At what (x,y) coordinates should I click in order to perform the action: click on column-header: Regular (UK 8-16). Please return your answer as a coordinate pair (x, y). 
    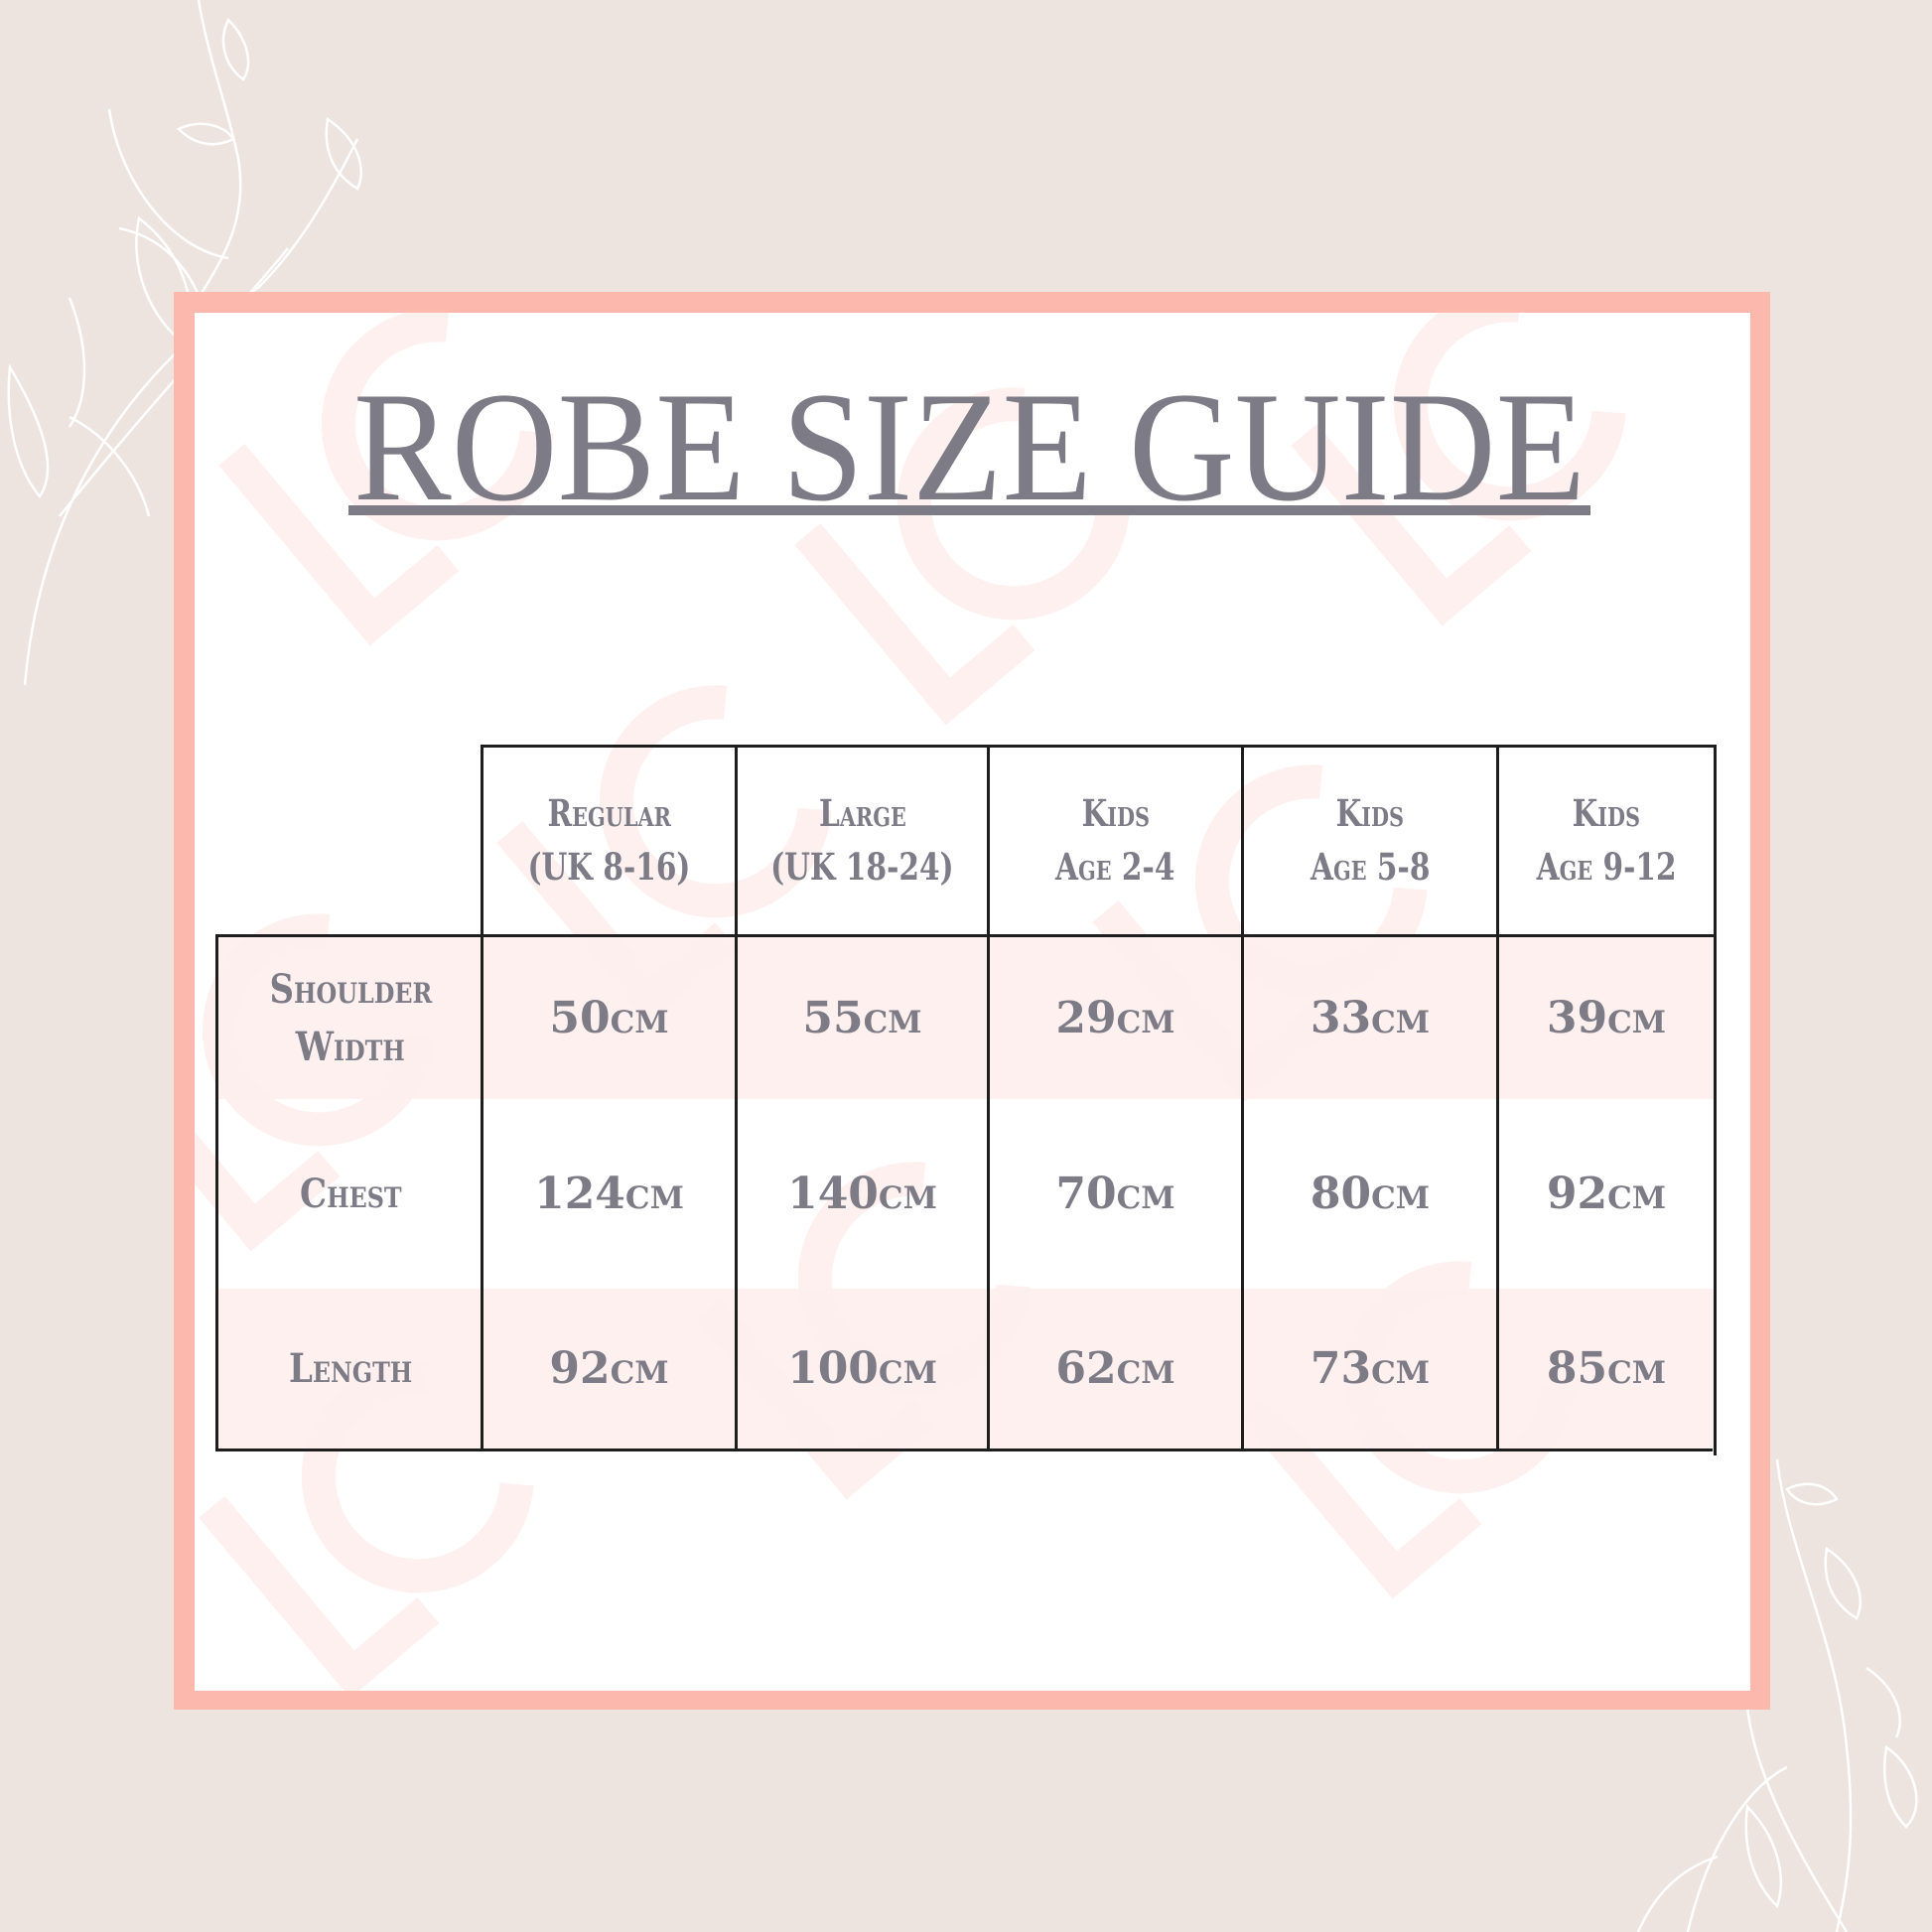
    Looking at the image, I should click on (609, 841).